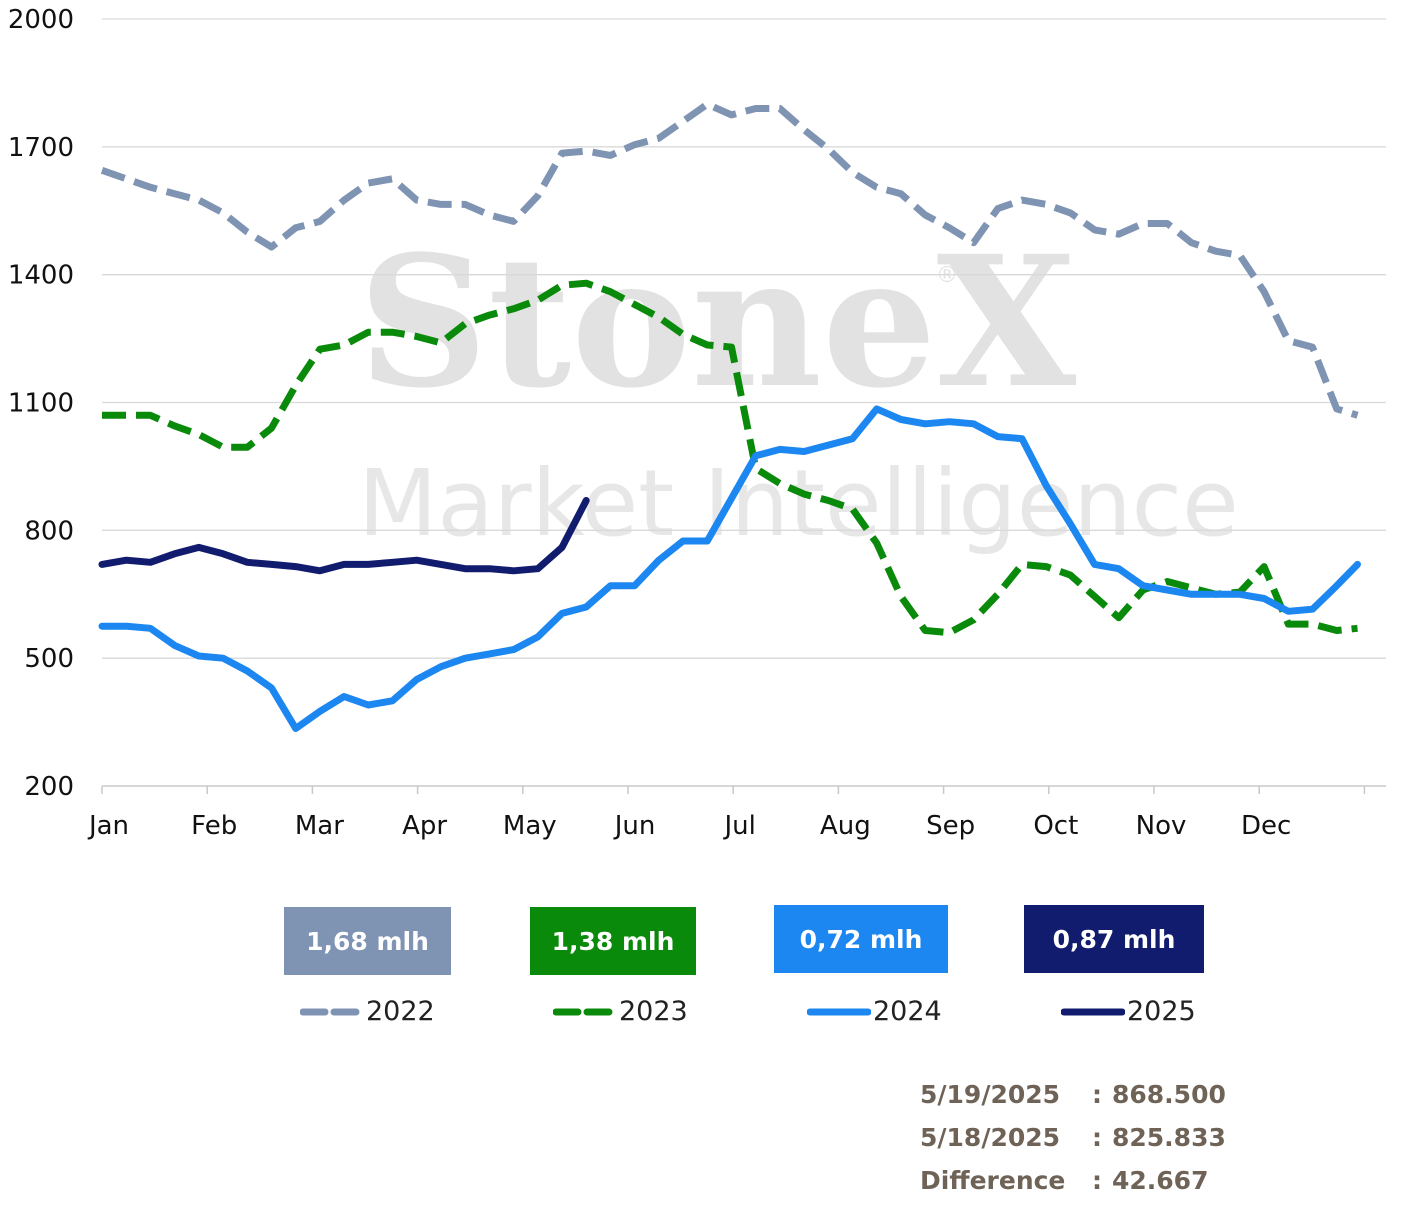 The image size is (1423, 1206). What do you see at coordinates (717, 322) in the screenshot?
I see `watermark-brand: StoneX` at bounding box center [717, 322].